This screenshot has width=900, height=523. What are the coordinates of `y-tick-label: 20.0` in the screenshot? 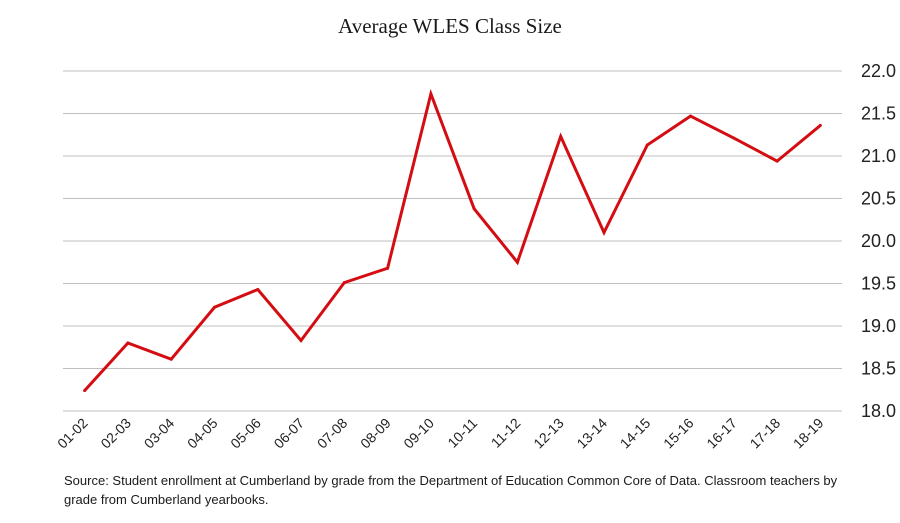 It's located at (878, 241).